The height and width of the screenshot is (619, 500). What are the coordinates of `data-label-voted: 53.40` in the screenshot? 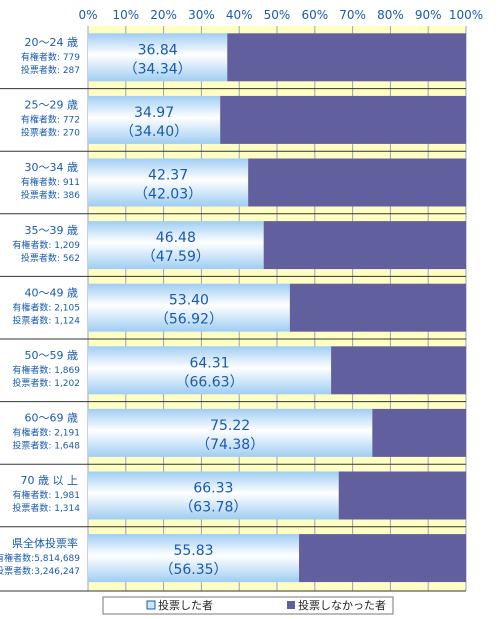 It's located at (189, 301).